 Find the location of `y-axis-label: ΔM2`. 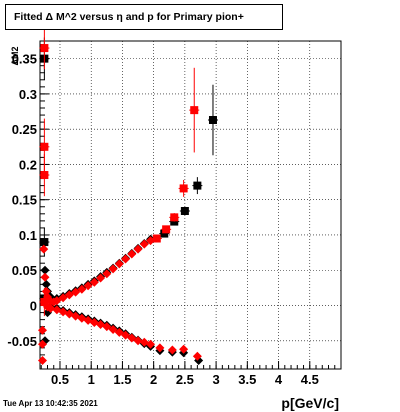

y-axis-label: ΔM2 is located at coordinates (15, 56).